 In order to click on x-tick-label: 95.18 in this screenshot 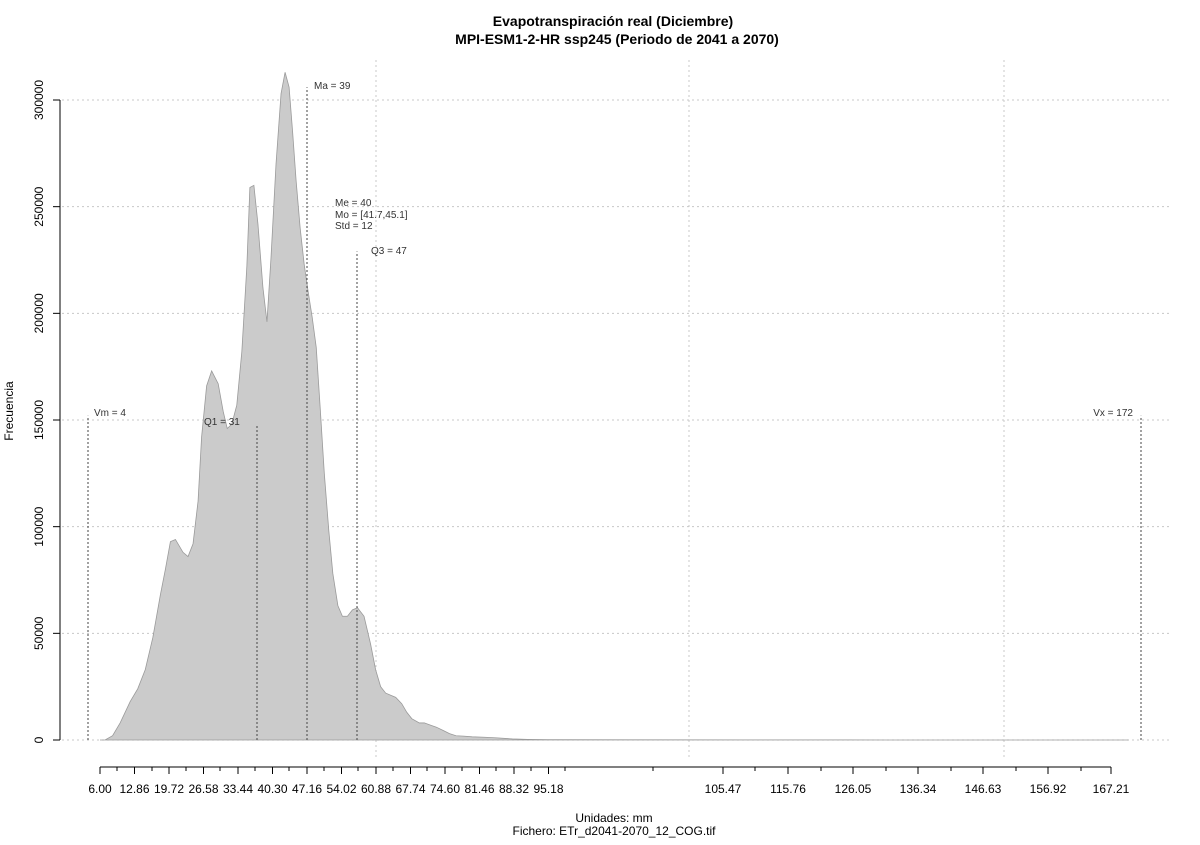, I will do `click(548, 789)`.